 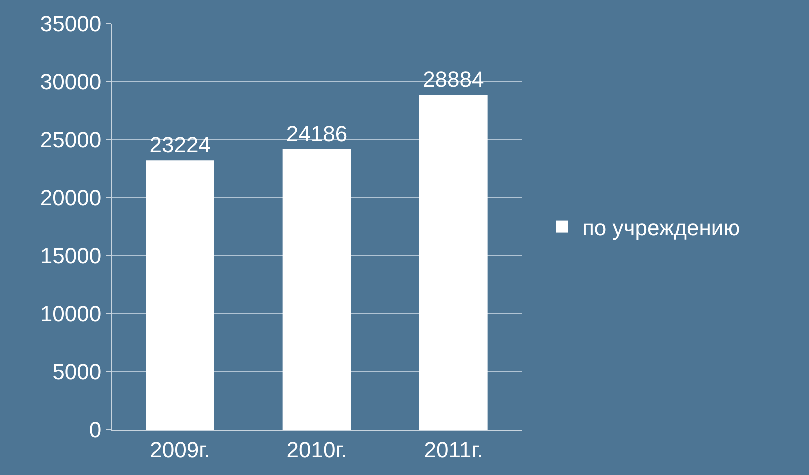 What do you see at coordinates (180, 449) in the screenshot?
I see `x-tick-label: 2009г.` at bounding box center [180, 449].